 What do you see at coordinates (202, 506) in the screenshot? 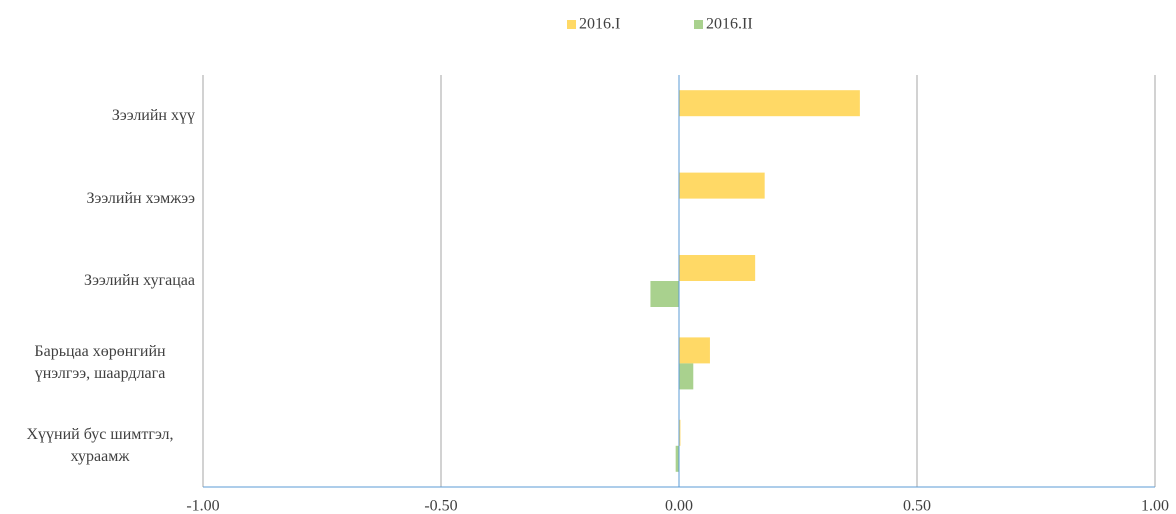
I see `x-tick-label: -1.00` at bounding box center [202, 506].